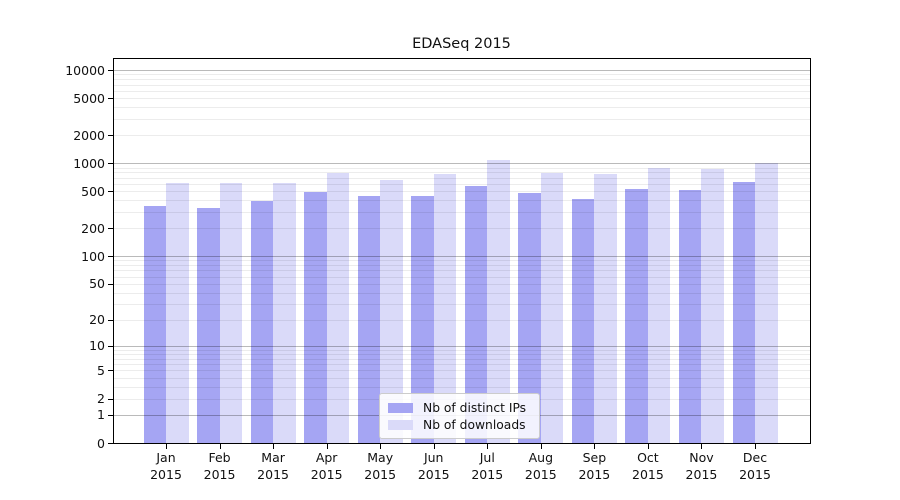 The height and width of the screenshot is (500, 900). I want to click on bar-downloads-jul, so click(498, 301).